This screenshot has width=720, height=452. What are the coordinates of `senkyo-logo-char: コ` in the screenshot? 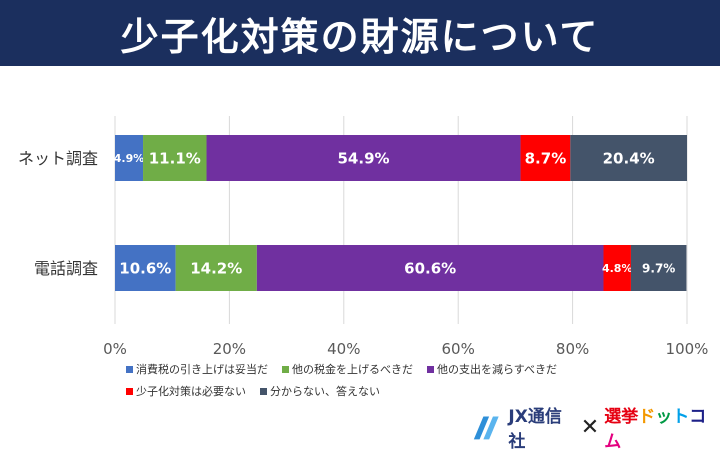 It's located at (698, 417).